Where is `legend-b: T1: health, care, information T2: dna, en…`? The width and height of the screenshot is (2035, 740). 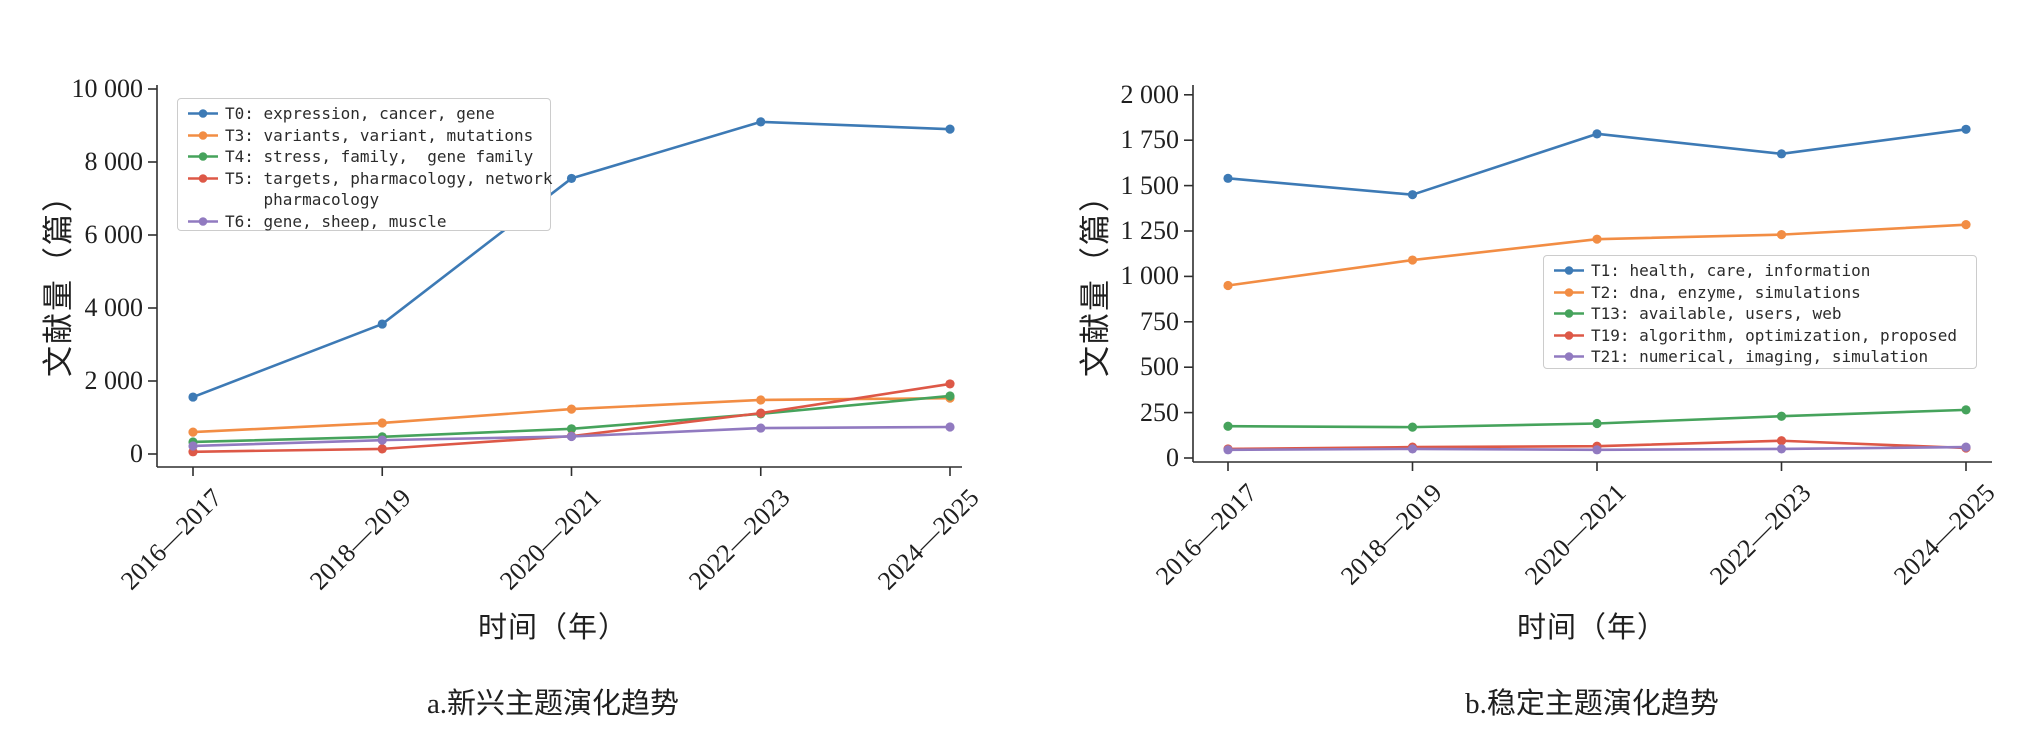 legend-b: T1: health, care, information T2: dna, en… is located at coordinates (1760, 312).